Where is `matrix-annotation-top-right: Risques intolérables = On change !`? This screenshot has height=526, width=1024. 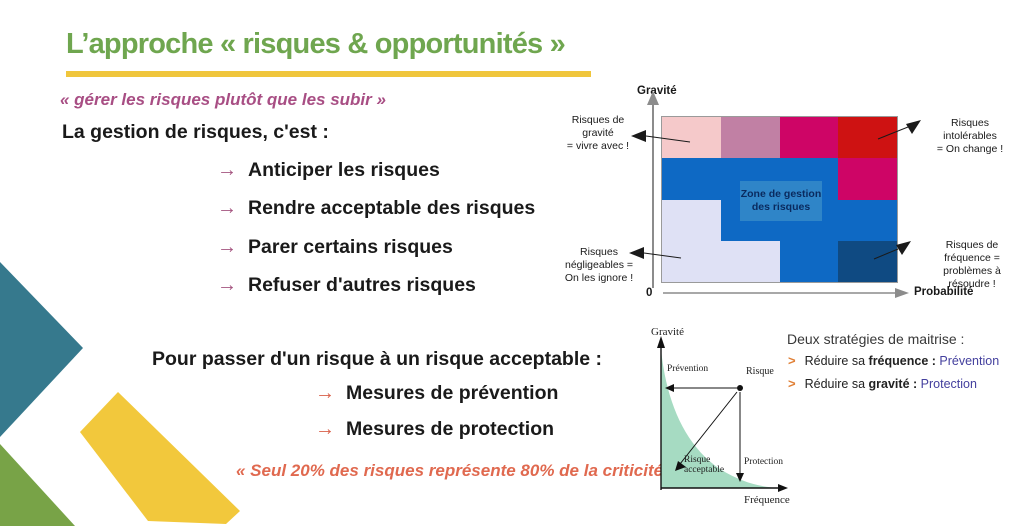
matrix-annotation-top-right: Risques intolérables = On change ! is located at coordinates (970, 136).